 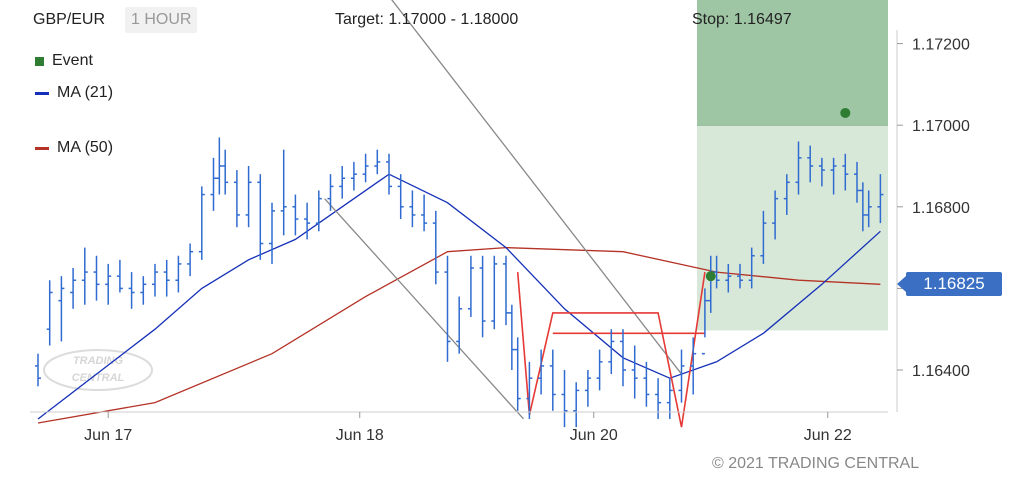 What do you see at coordinates (424, 309) in the screenshot?
I see `channel-line` at bounding box center [424, 309].